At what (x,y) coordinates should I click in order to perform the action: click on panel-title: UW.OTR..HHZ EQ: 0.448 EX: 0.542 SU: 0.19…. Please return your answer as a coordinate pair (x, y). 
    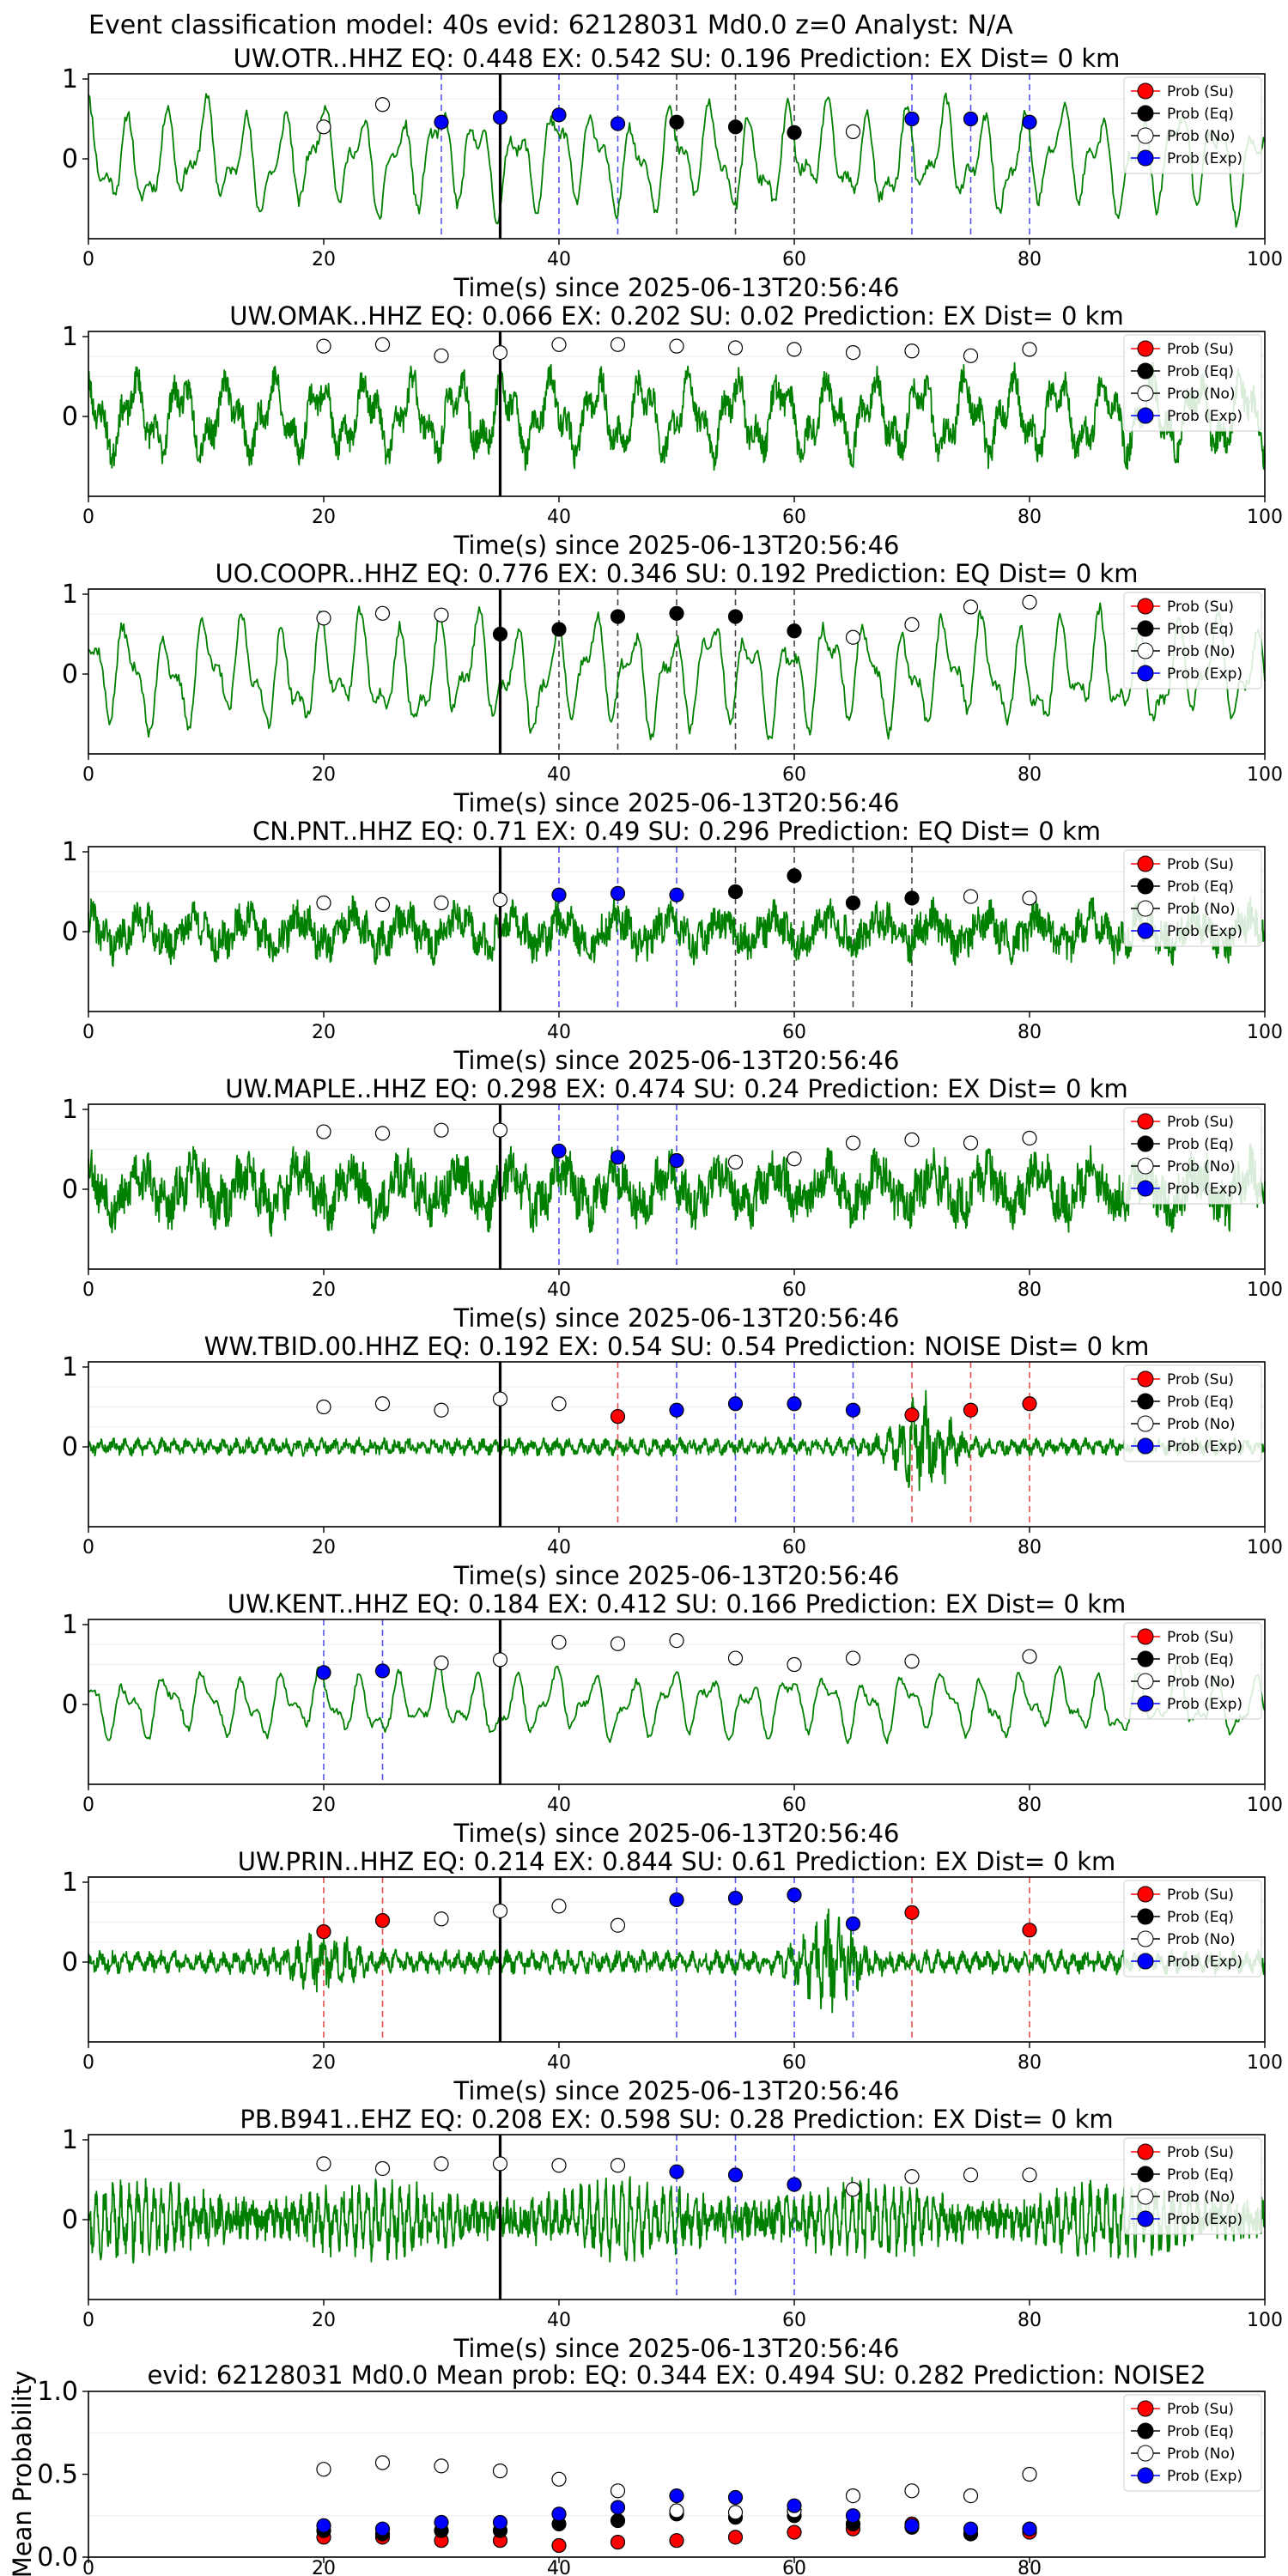
    Looking at the image, I should click on (678, 59).